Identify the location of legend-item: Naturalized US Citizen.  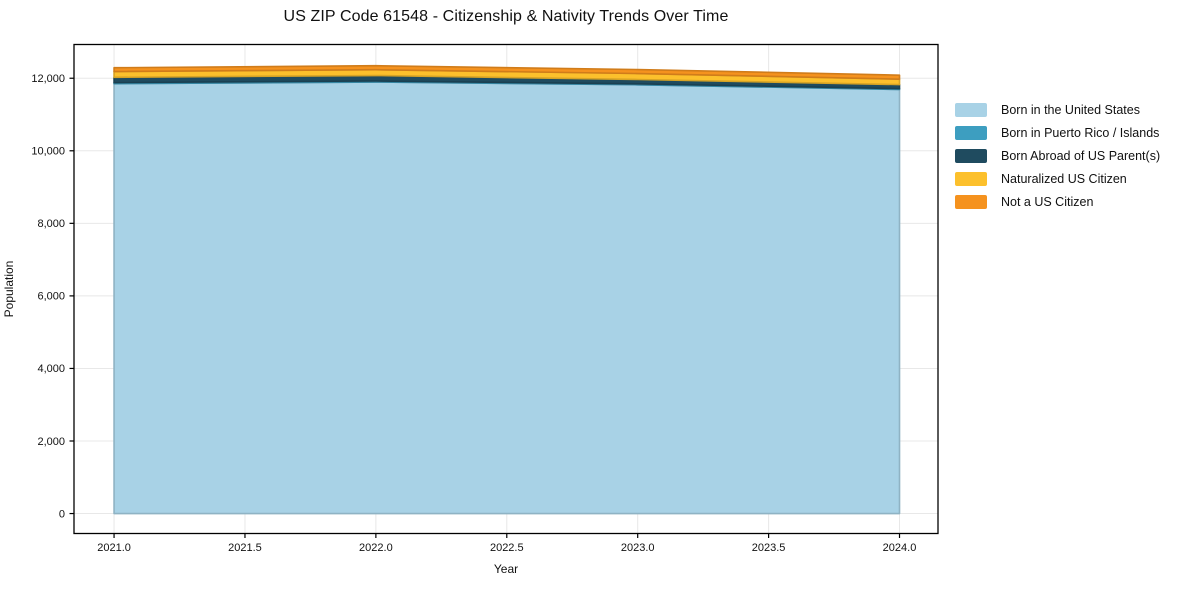
(1057, 179).